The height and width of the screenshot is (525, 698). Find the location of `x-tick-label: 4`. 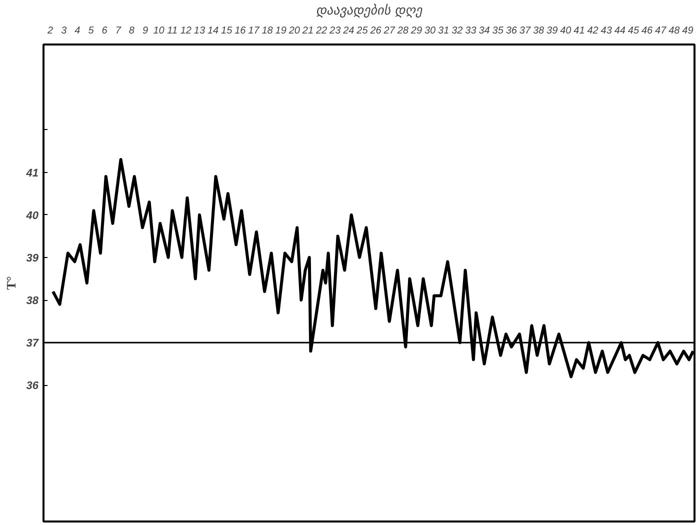

x-tick-label: 4 is located at coordinates (77, 31).